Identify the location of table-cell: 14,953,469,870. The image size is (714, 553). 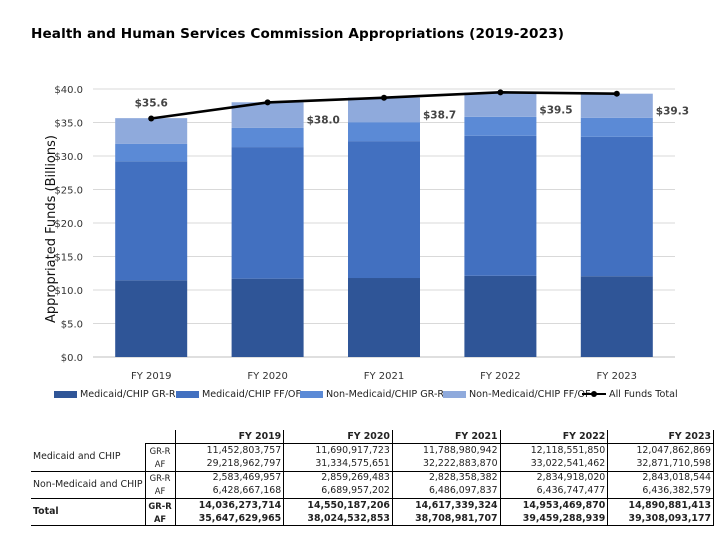
(554, 505).